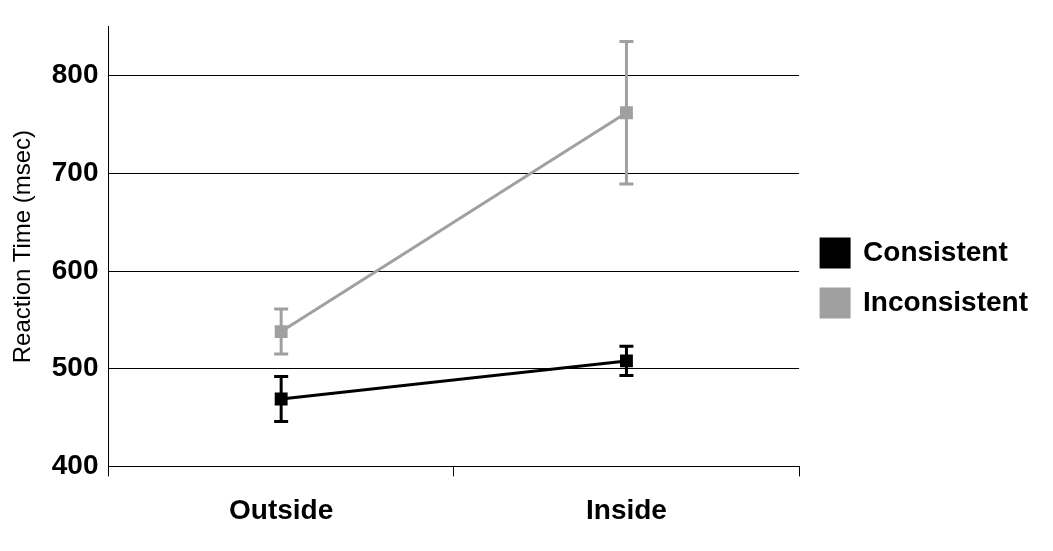 The height and width of the screenshot is (551, 1053). Describe the element at coordinates (935, 251) in the screenshot. I see `legend-label: Consistent` at that location.